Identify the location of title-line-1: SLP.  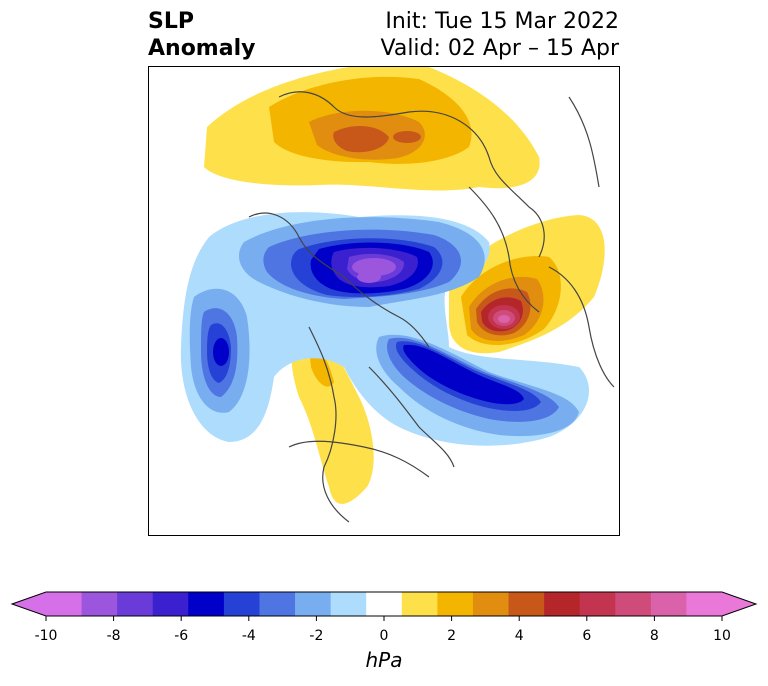
(171, 21).